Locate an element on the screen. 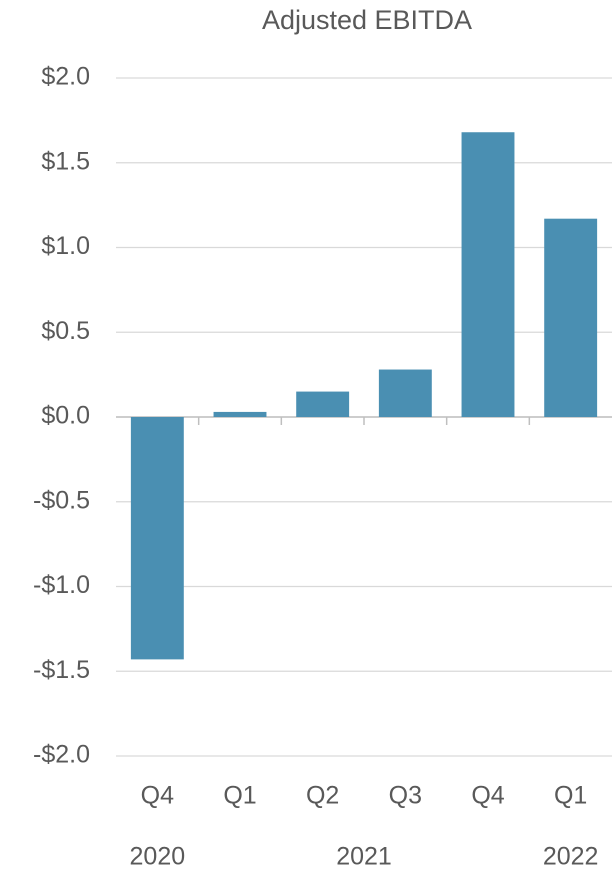  y-tick-label: $2.0 is located at coordinates (65, 77).